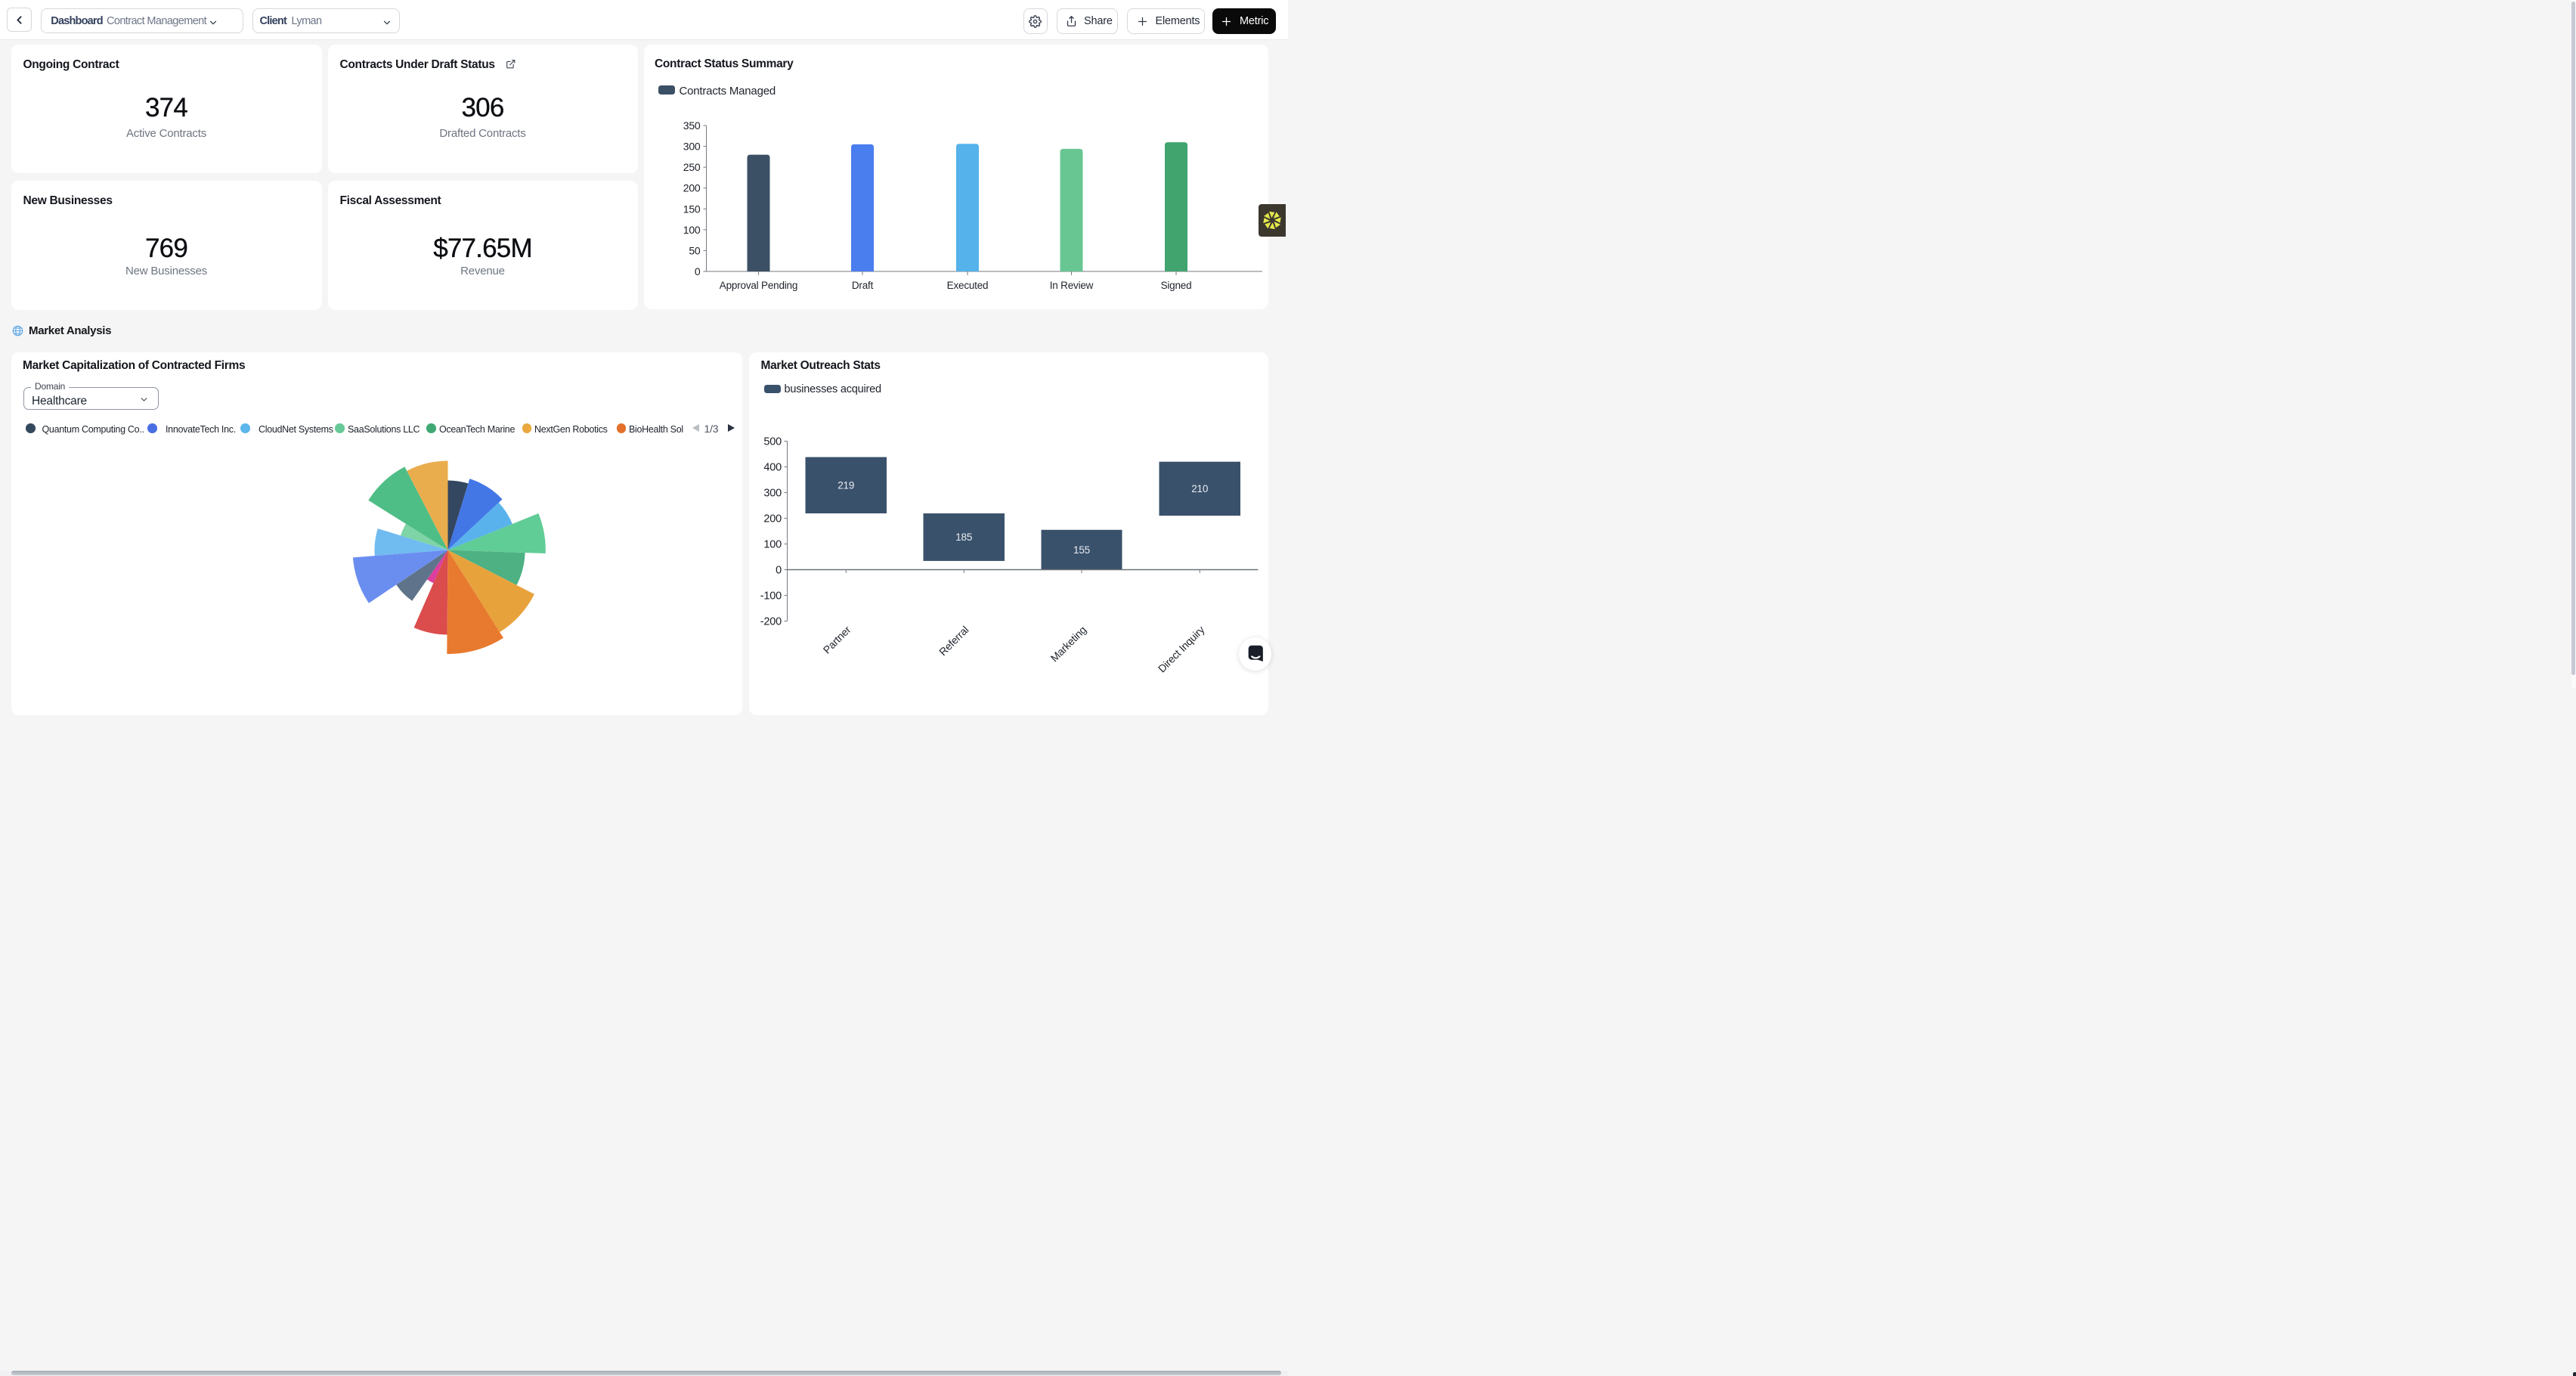 This screenshot has height=1376, width=2576. I want to click on svg-text: 500, so click(772, 441).